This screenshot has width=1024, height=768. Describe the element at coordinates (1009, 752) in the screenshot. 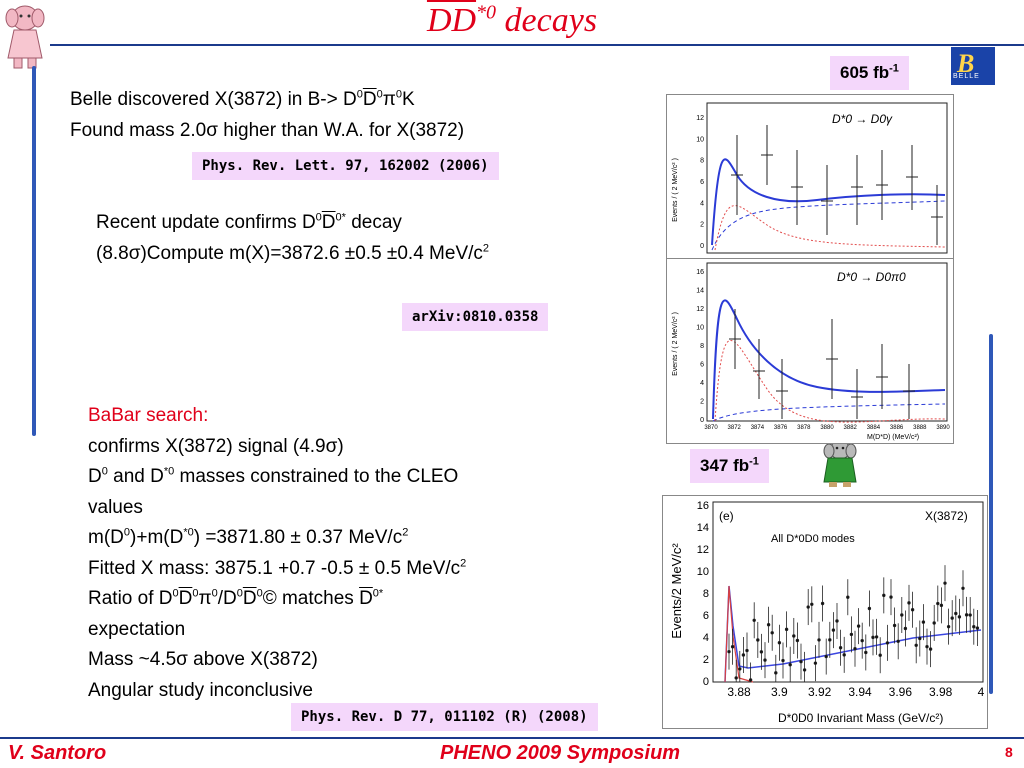

I see `page-number: 8` at that location.